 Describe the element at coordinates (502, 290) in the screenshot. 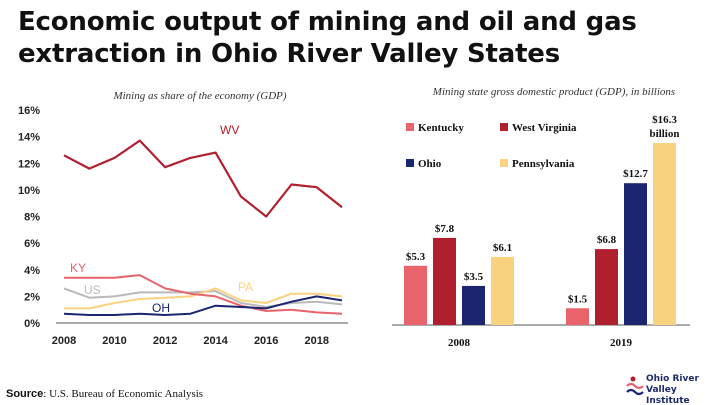

I see `bar-pennsylvania-2008` at that location.